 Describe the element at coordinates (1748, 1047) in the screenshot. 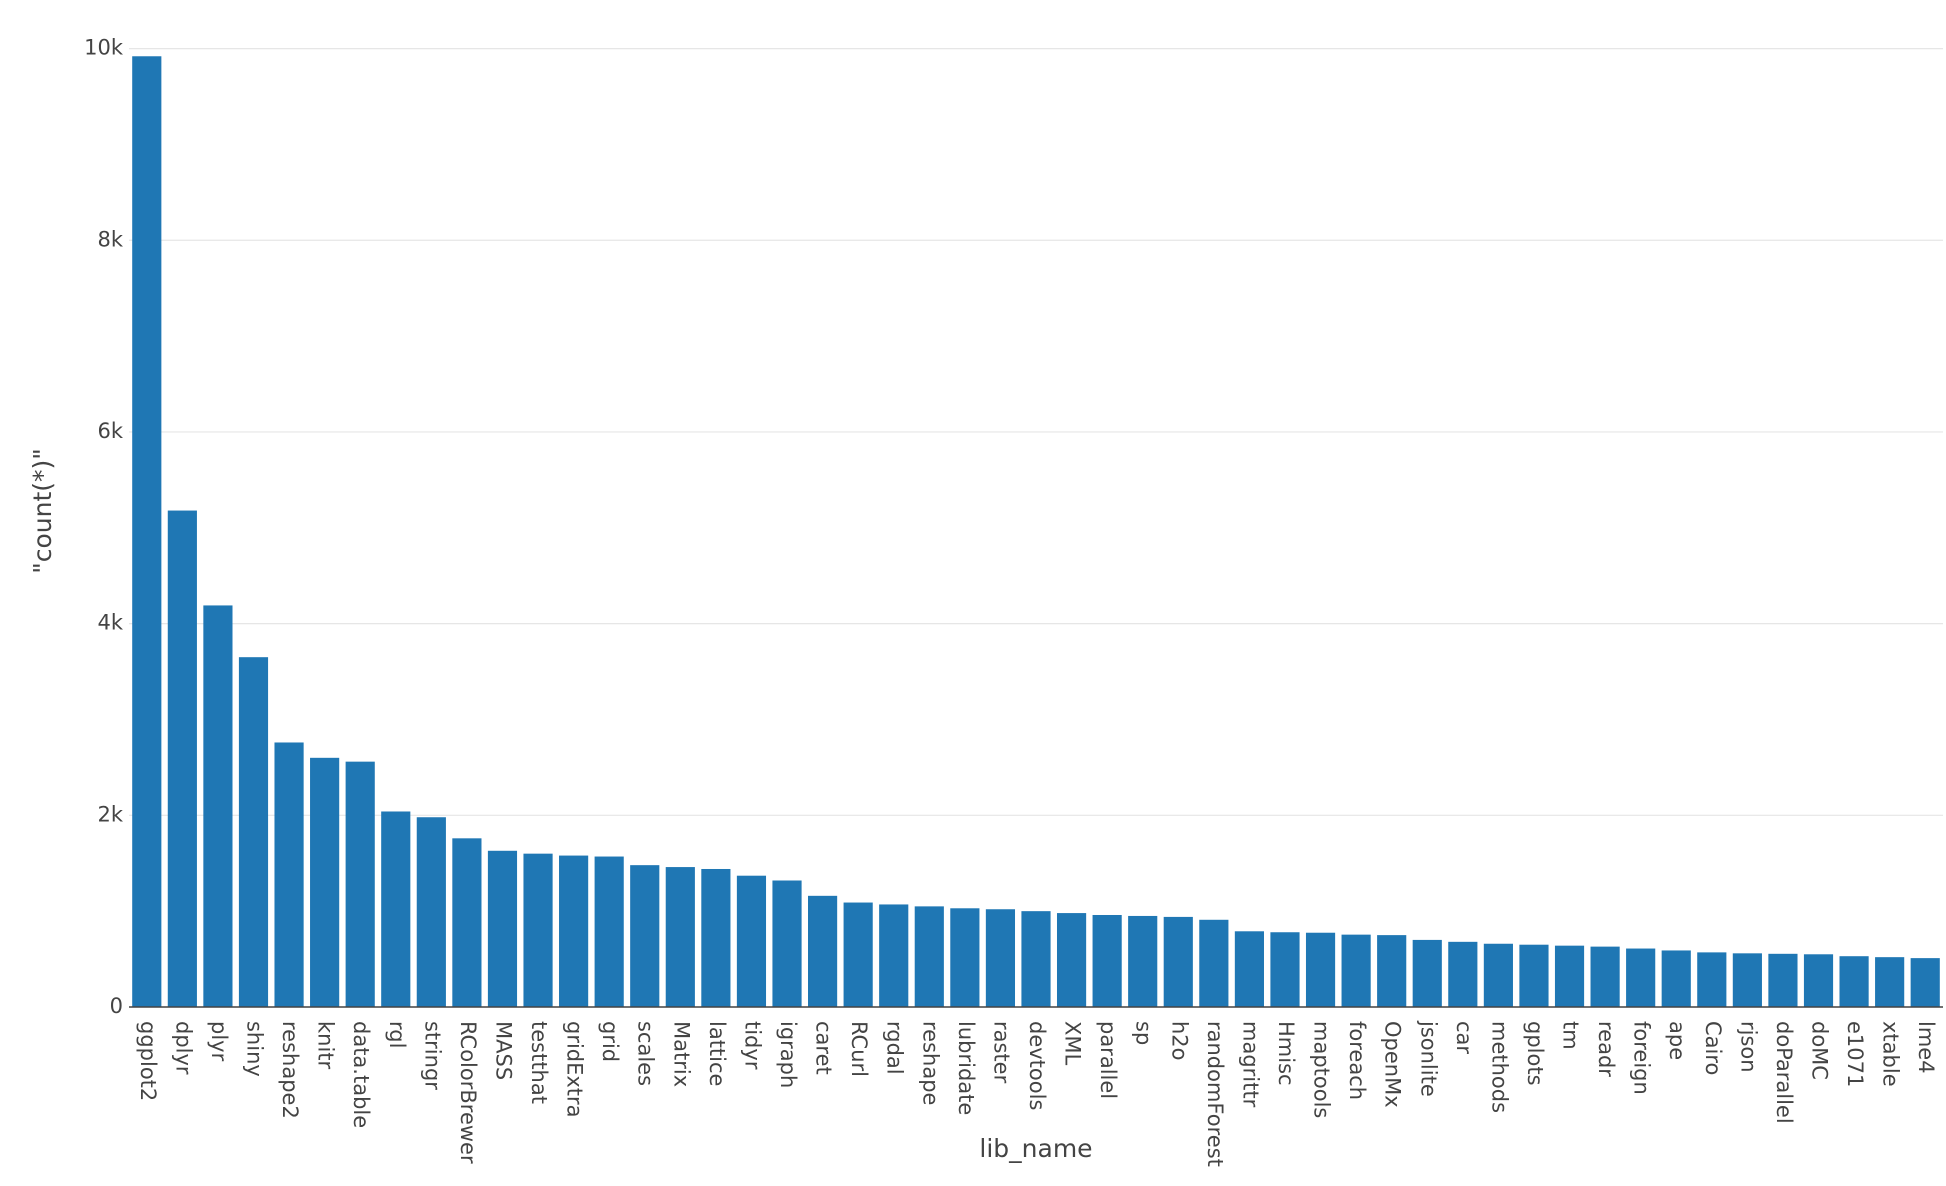

I see `x-tick-label: rjson` at that location.